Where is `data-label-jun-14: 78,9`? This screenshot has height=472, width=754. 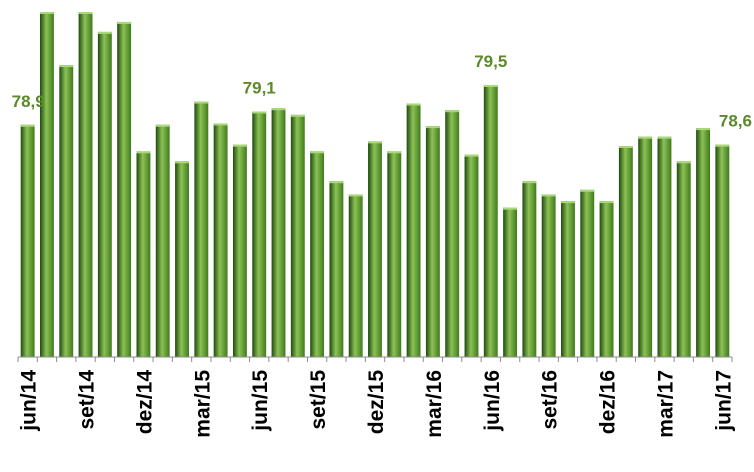 data-label-jun-14: 78,9 is located at coordinates (28, 101).